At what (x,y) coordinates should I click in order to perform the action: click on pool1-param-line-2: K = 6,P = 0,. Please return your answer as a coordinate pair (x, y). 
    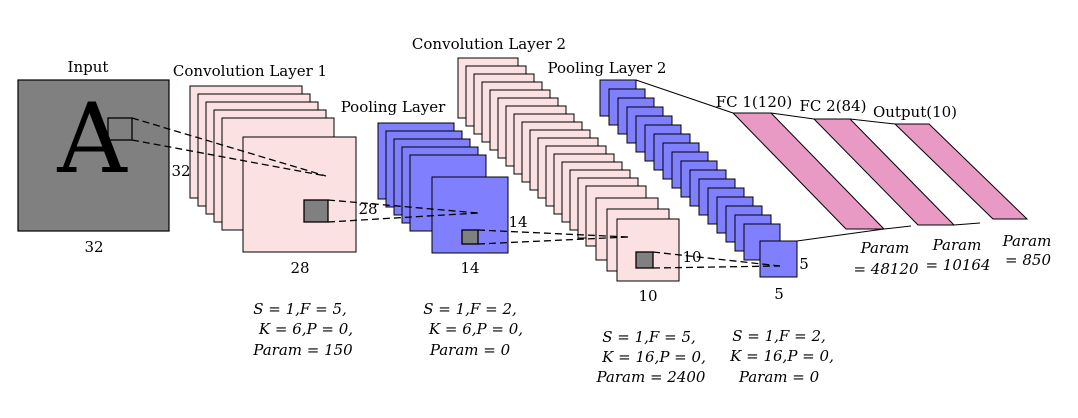
    Looking at the image, I should click on (475, 329).